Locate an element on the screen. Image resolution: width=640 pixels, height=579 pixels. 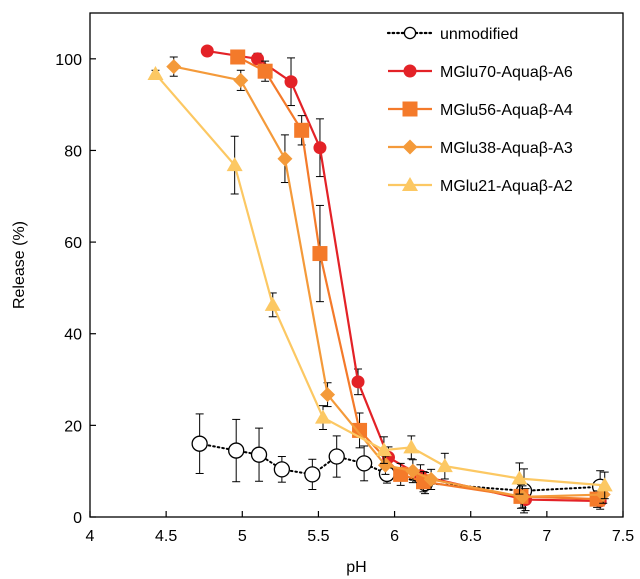
legend-label: MGlu56-Aquaβ-A4 is located at coordinates (506, 110).